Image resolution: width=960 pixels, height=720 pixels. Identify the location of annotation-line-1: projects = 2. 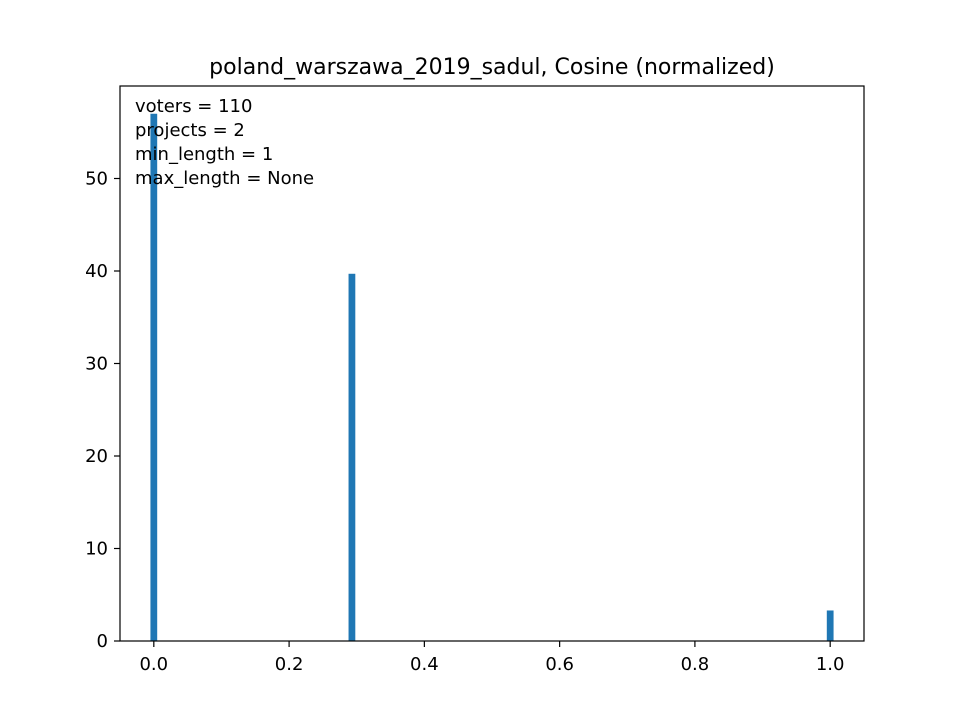
(190, 130).